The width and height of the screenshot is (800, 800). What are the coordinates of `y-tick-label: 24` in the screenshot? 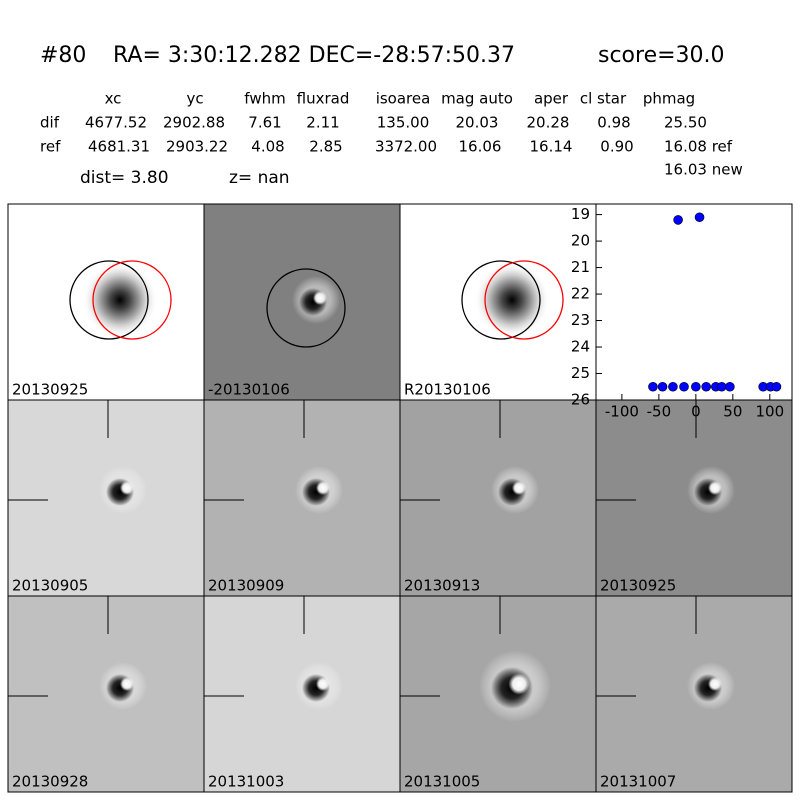 It's located at (580, 347).